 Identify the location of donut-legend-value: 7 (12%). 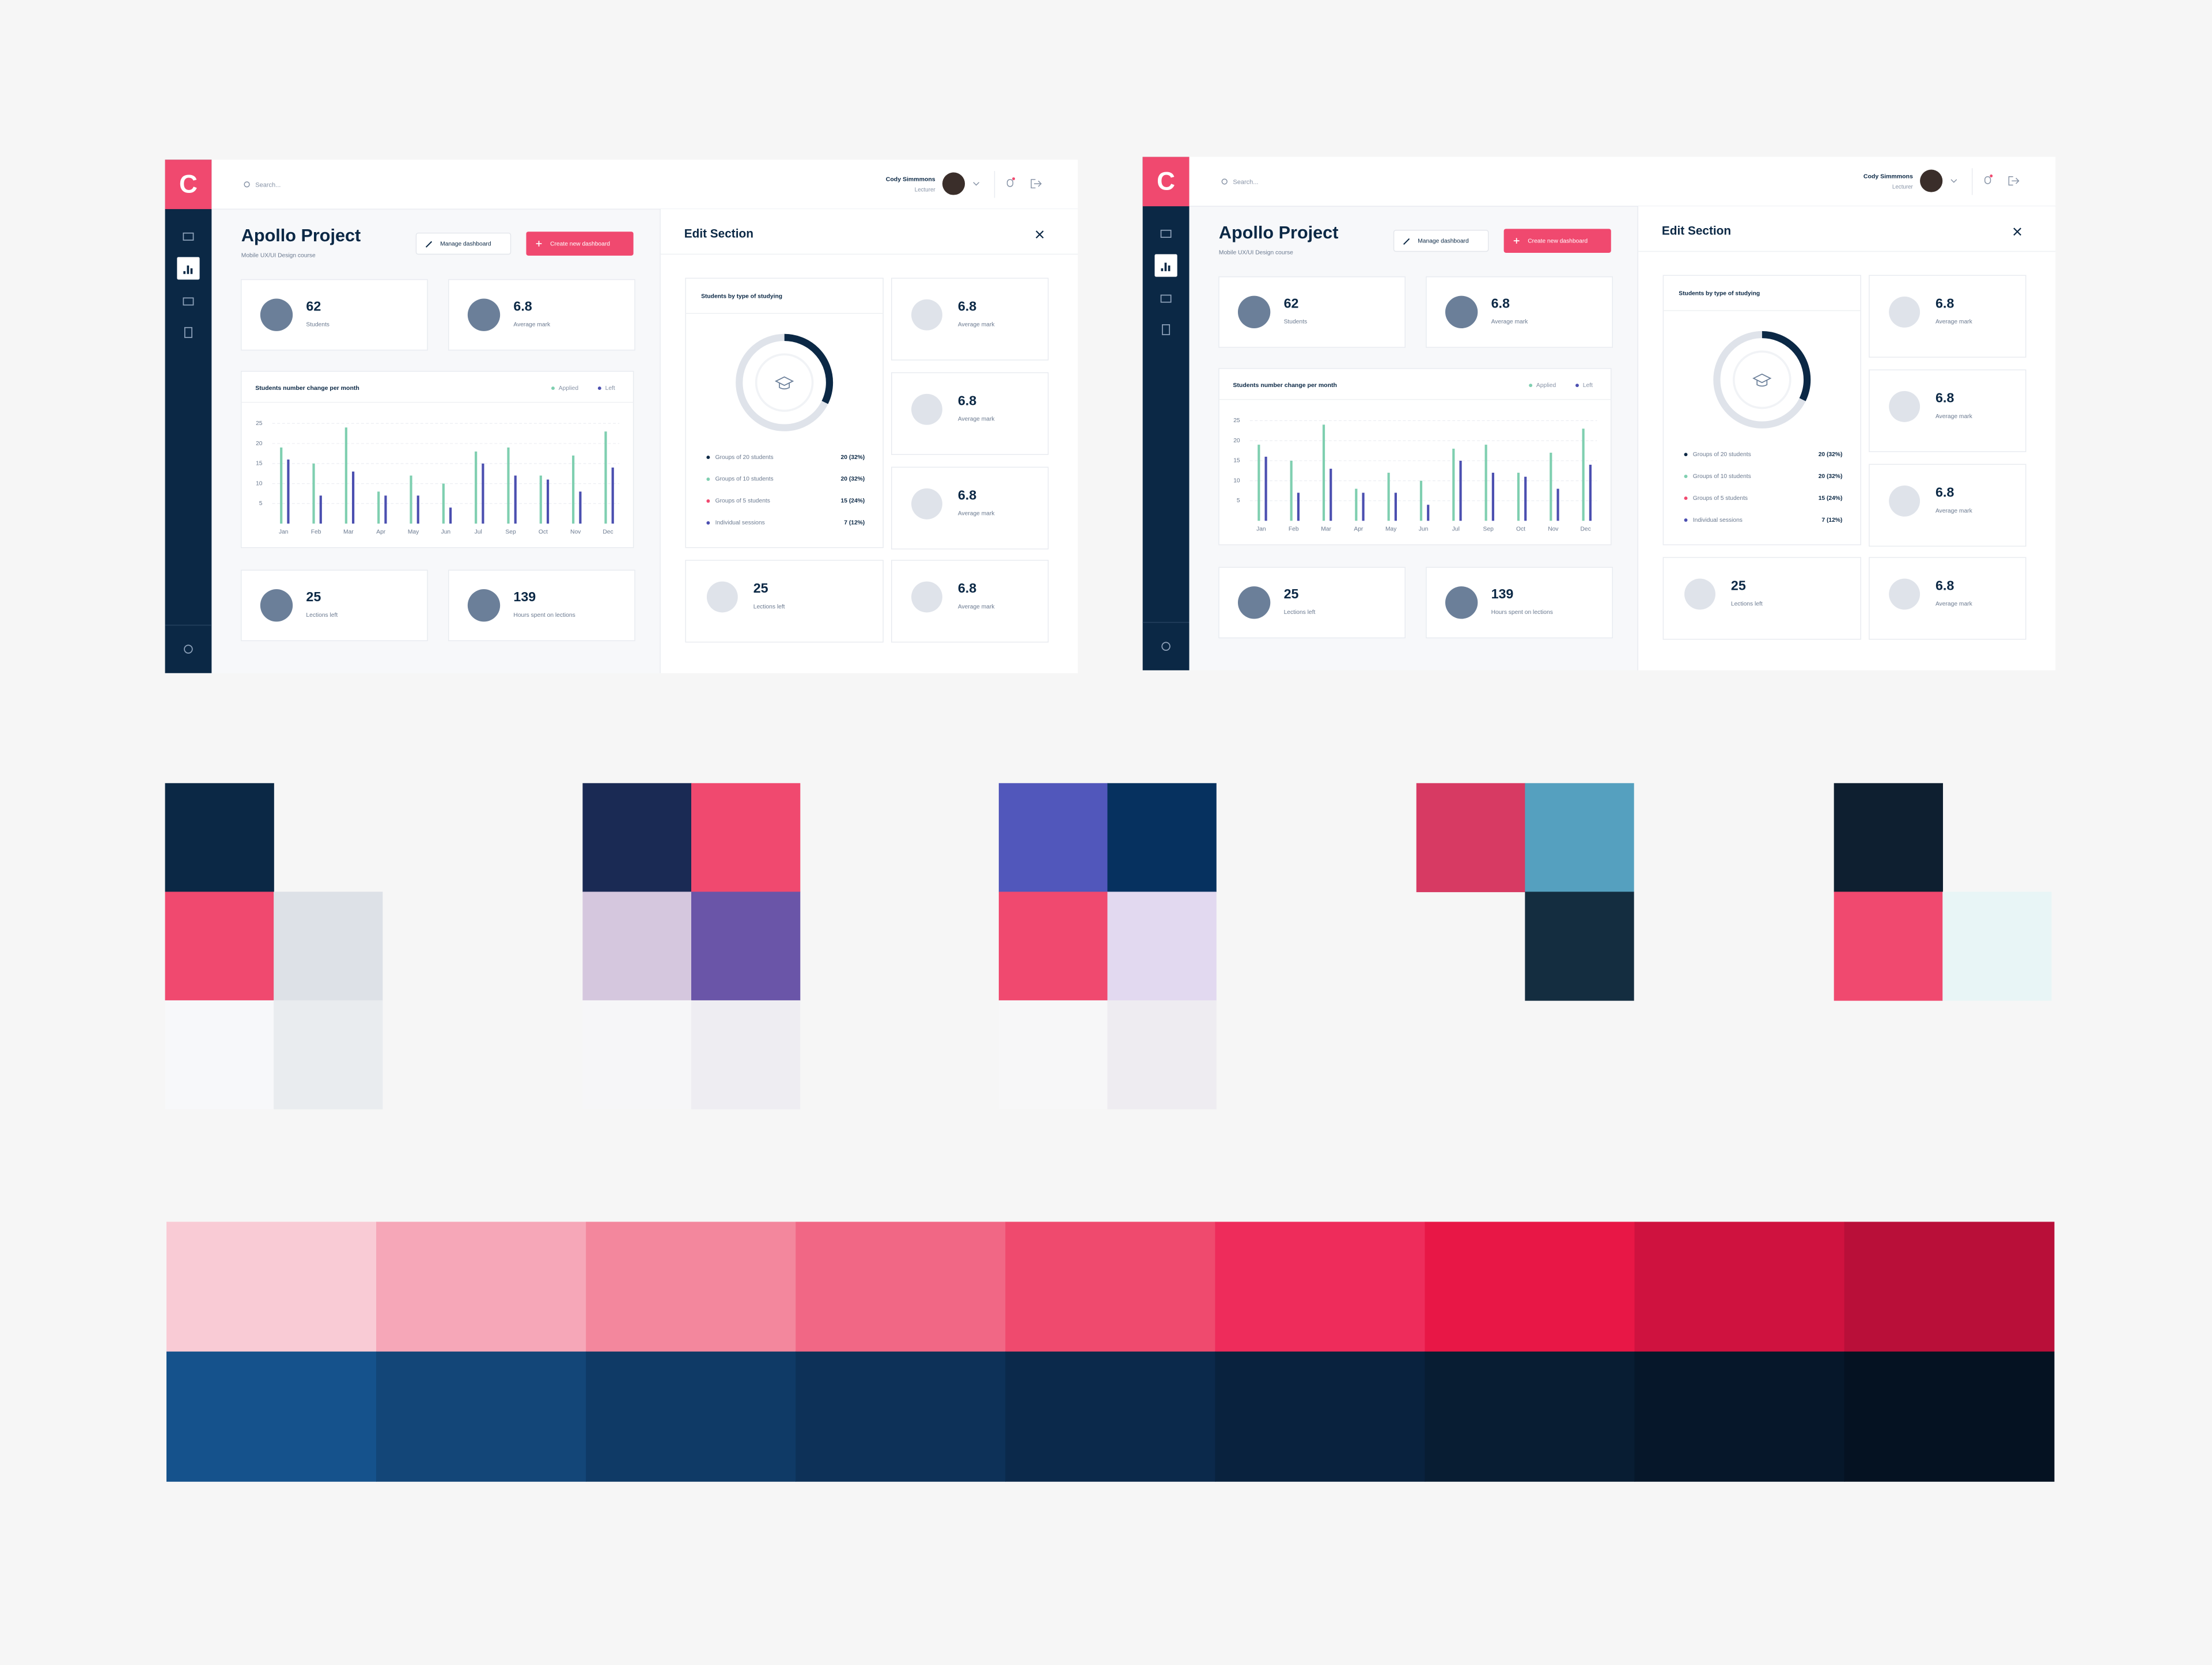
(854, 523).